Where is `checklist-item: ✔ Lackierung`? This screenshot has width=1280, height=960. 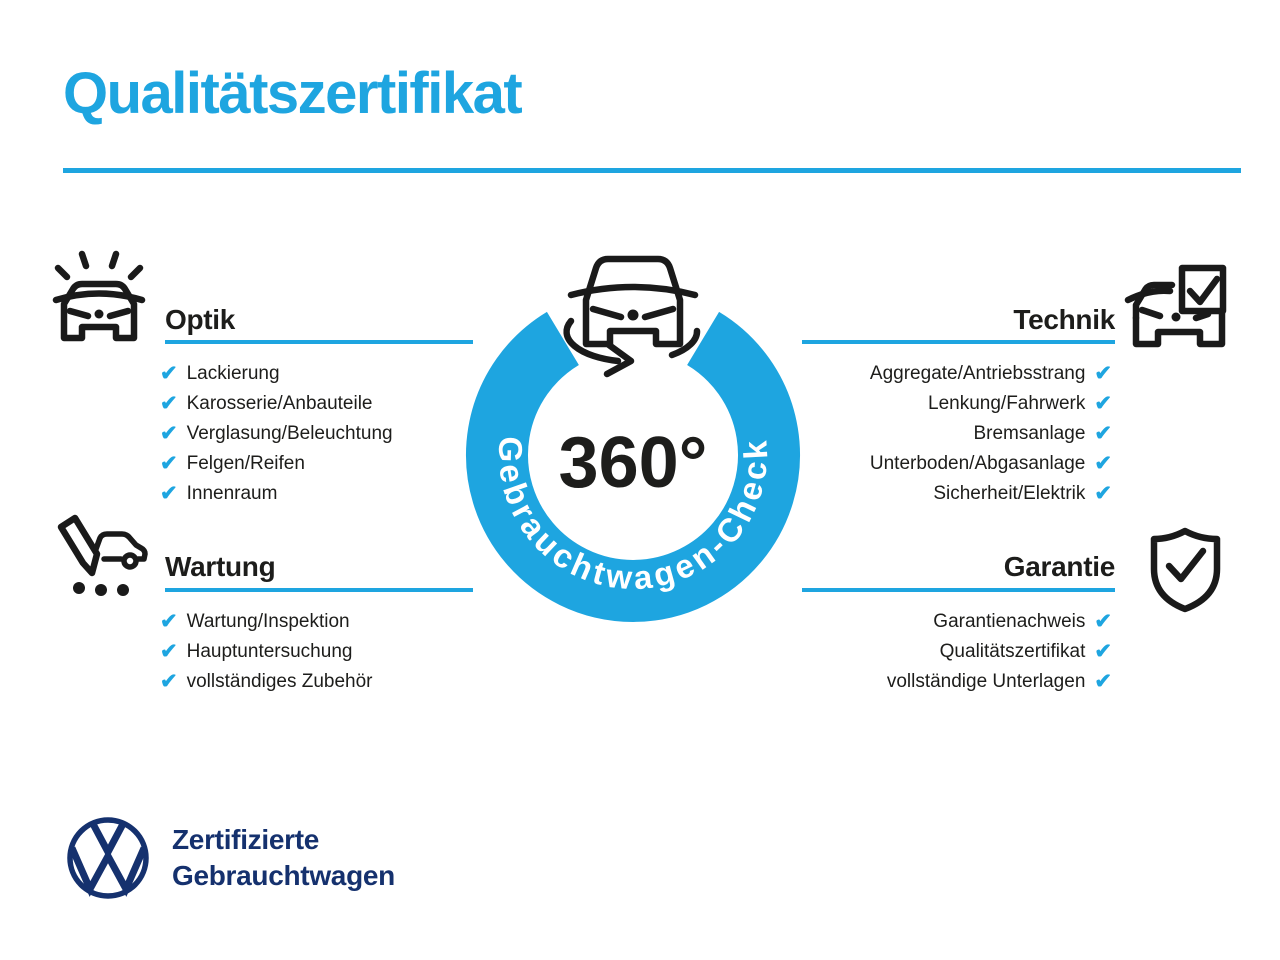 checklist-item: ✔ Lackierung is located at coordinates (276, 374).